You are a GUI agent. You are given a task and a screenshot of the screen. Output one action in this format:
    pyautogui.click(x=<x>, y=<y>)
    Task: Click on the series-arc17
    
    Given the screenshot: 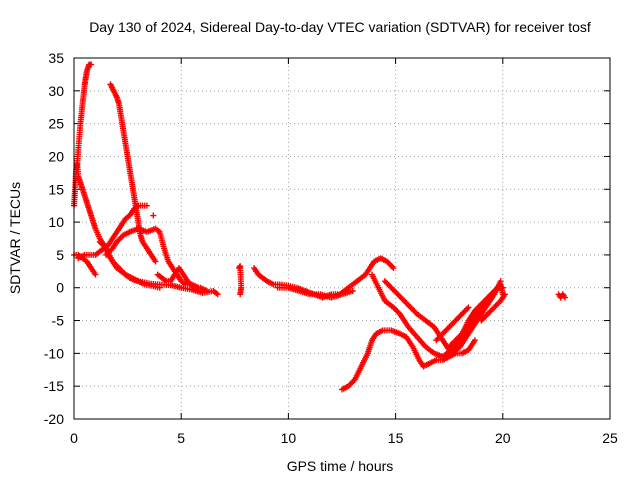 What is the action you would take?
    pyautogui.click(x=452, y=324)
    